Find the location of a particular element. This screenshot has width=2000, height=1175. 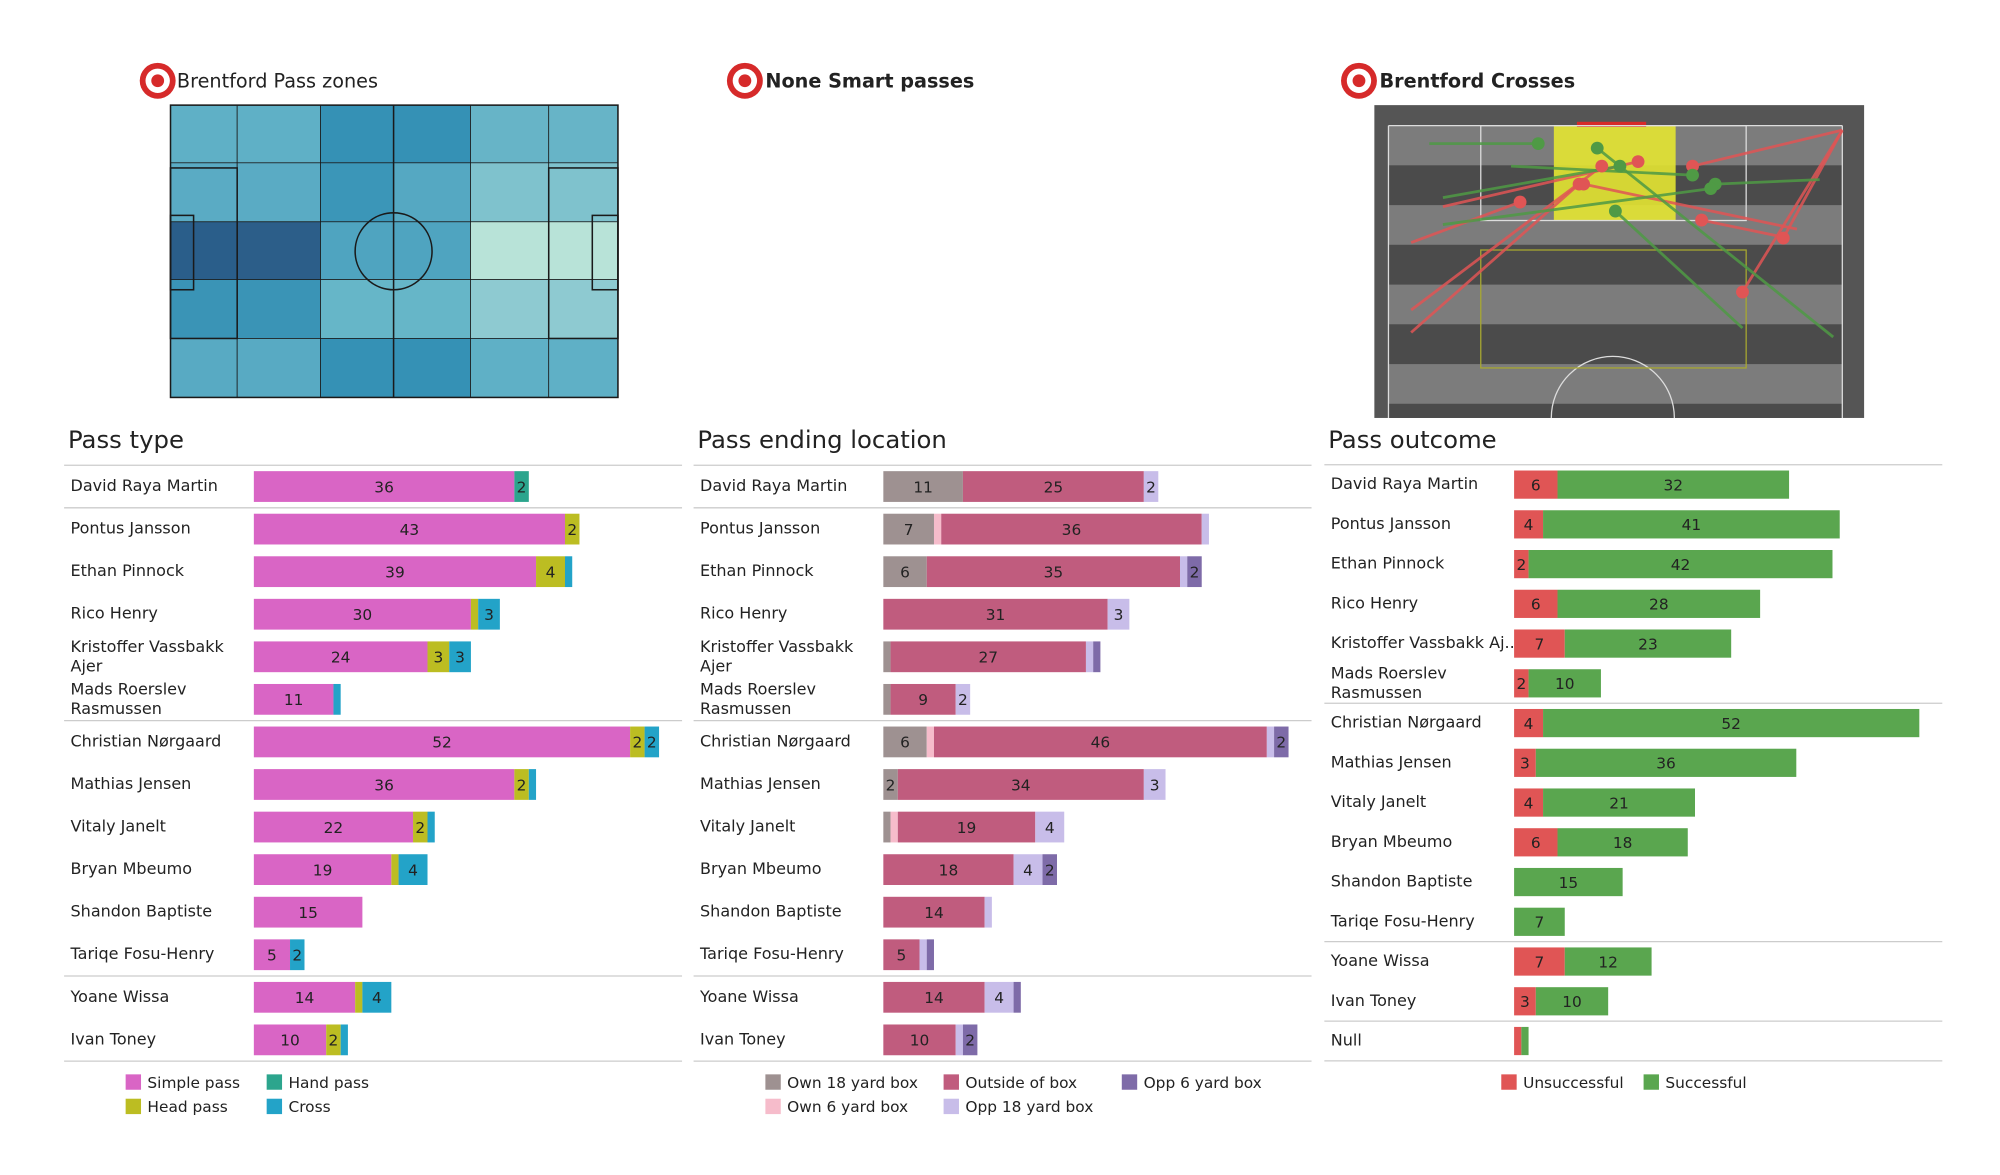

goal is located at coordinates (1611, 124).